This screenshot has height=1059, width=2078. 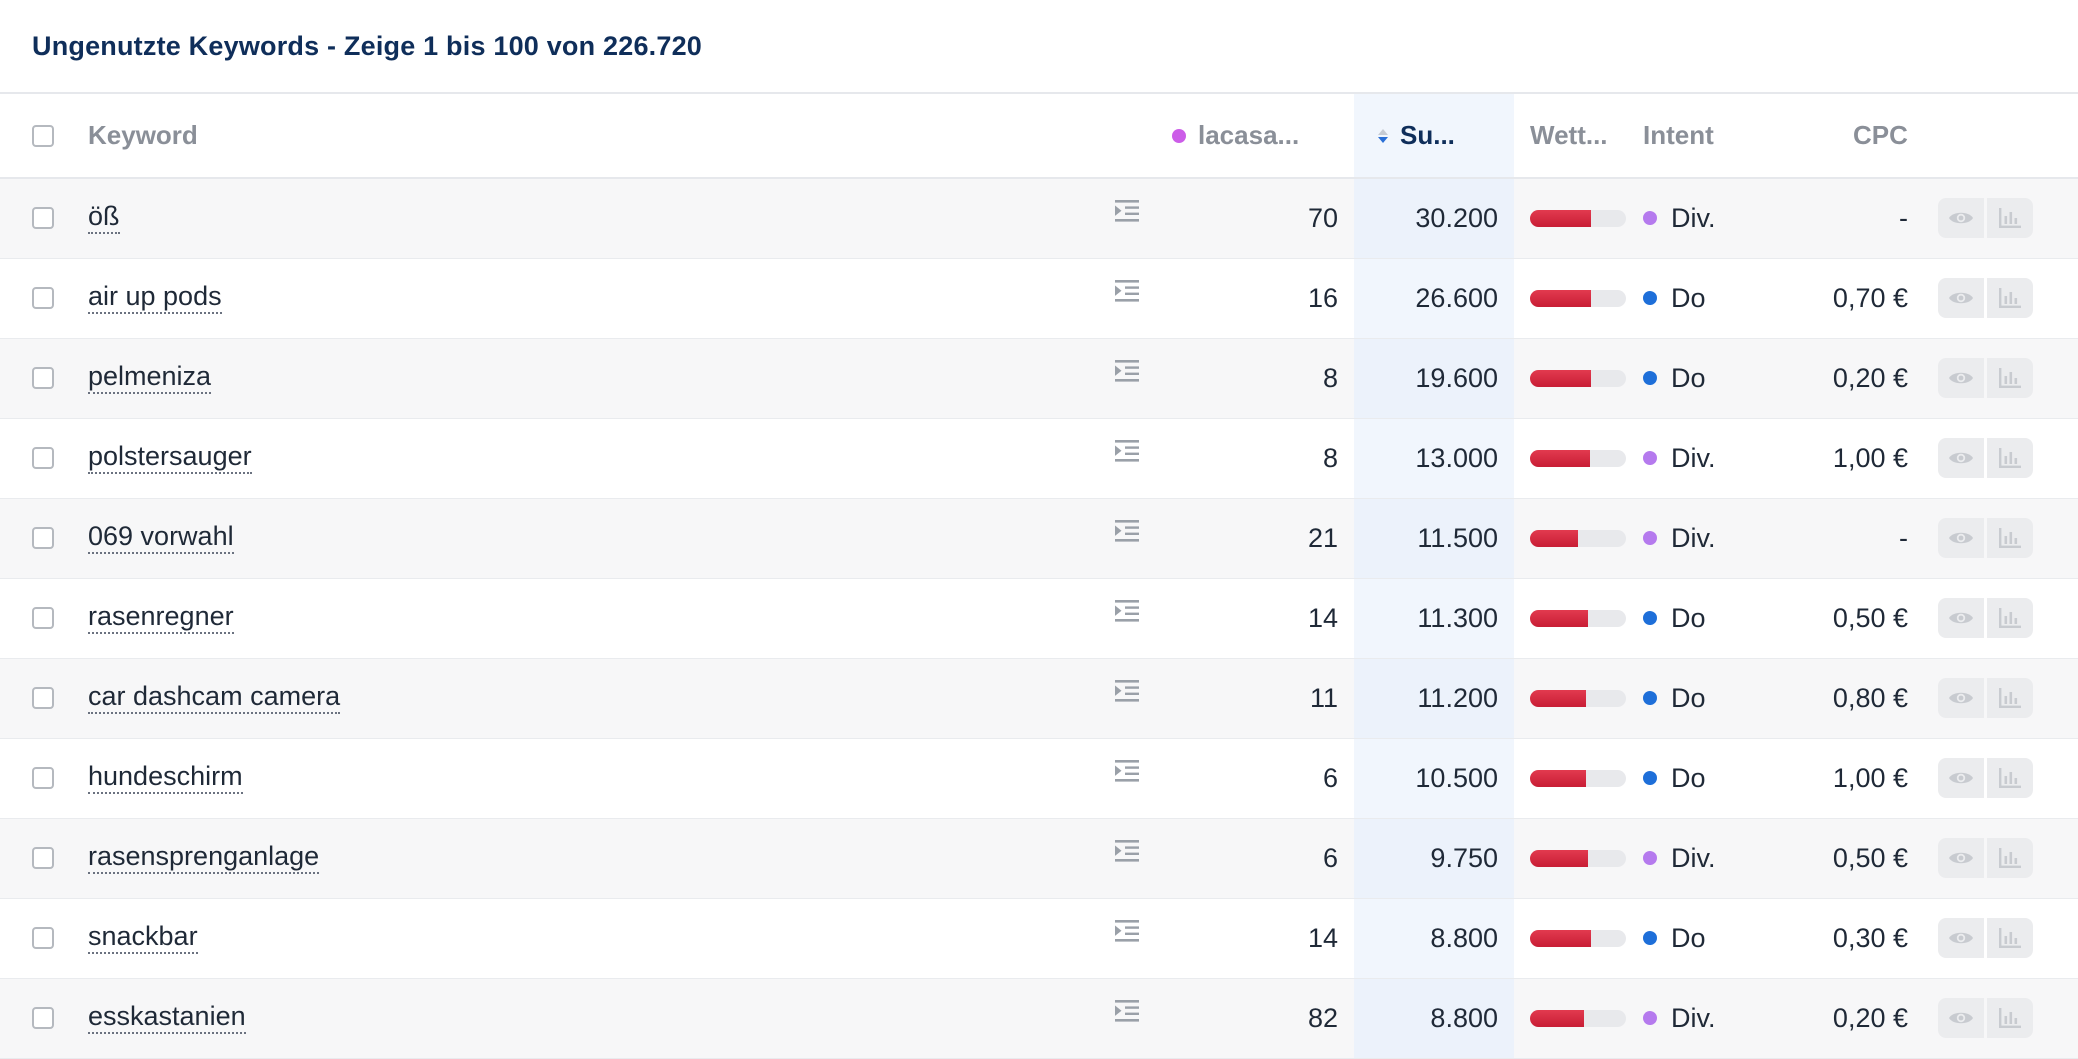 I want to click on row-checkbox-cell, so click(x=33, y=938).